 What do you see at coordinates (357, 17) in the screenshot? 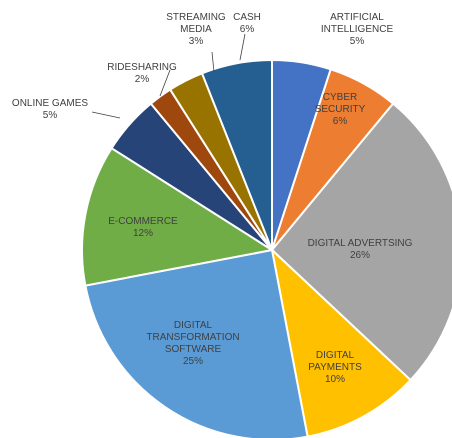
I see `label-line: ARTIFICIAL` at bounding box center [357, 17].